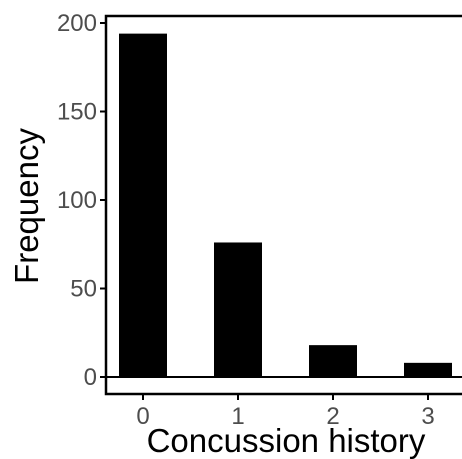 The height and width of the screenshot is (459, 462). What do you see at coordinates (83, 289) in the screenshot?
I see `y-tick-label: 50` at bounding box center [83, 289].